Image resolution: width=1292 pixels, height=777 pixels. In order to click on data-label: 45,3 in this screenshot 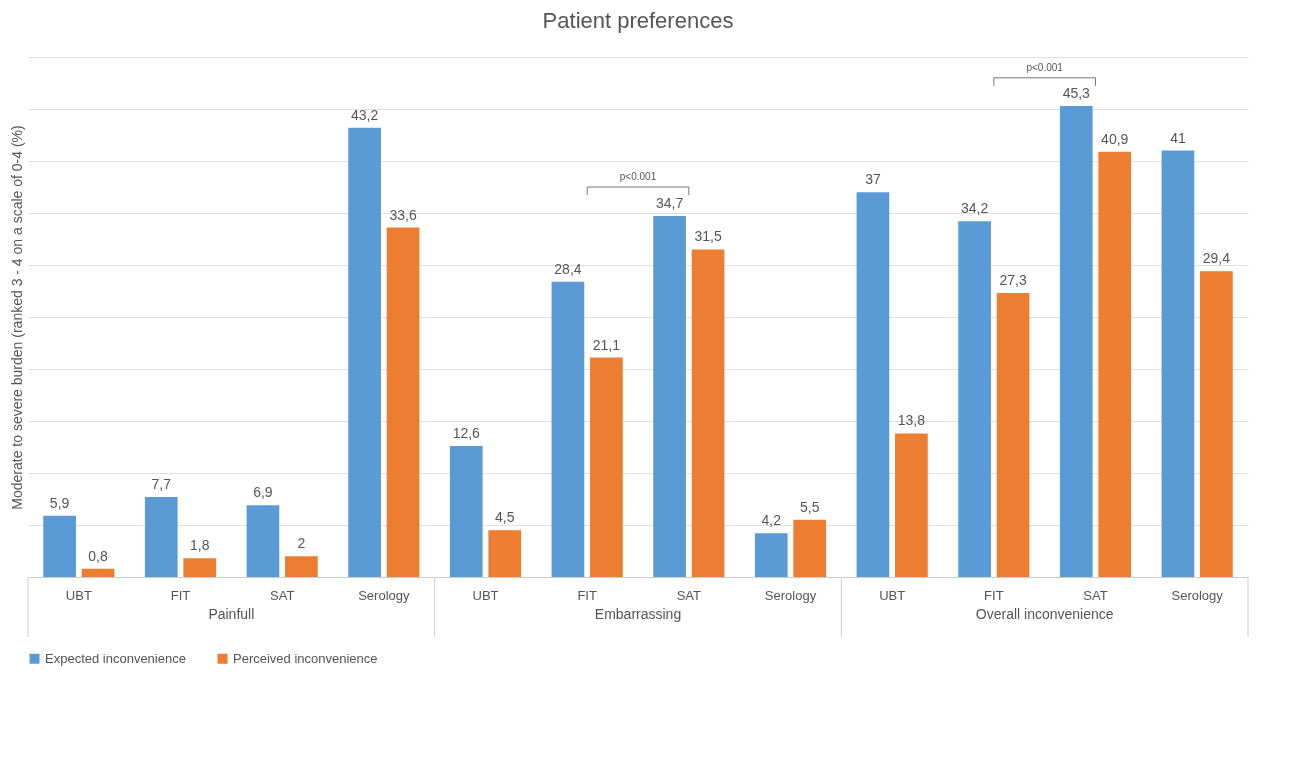, I will do `click(1076, 92)`.